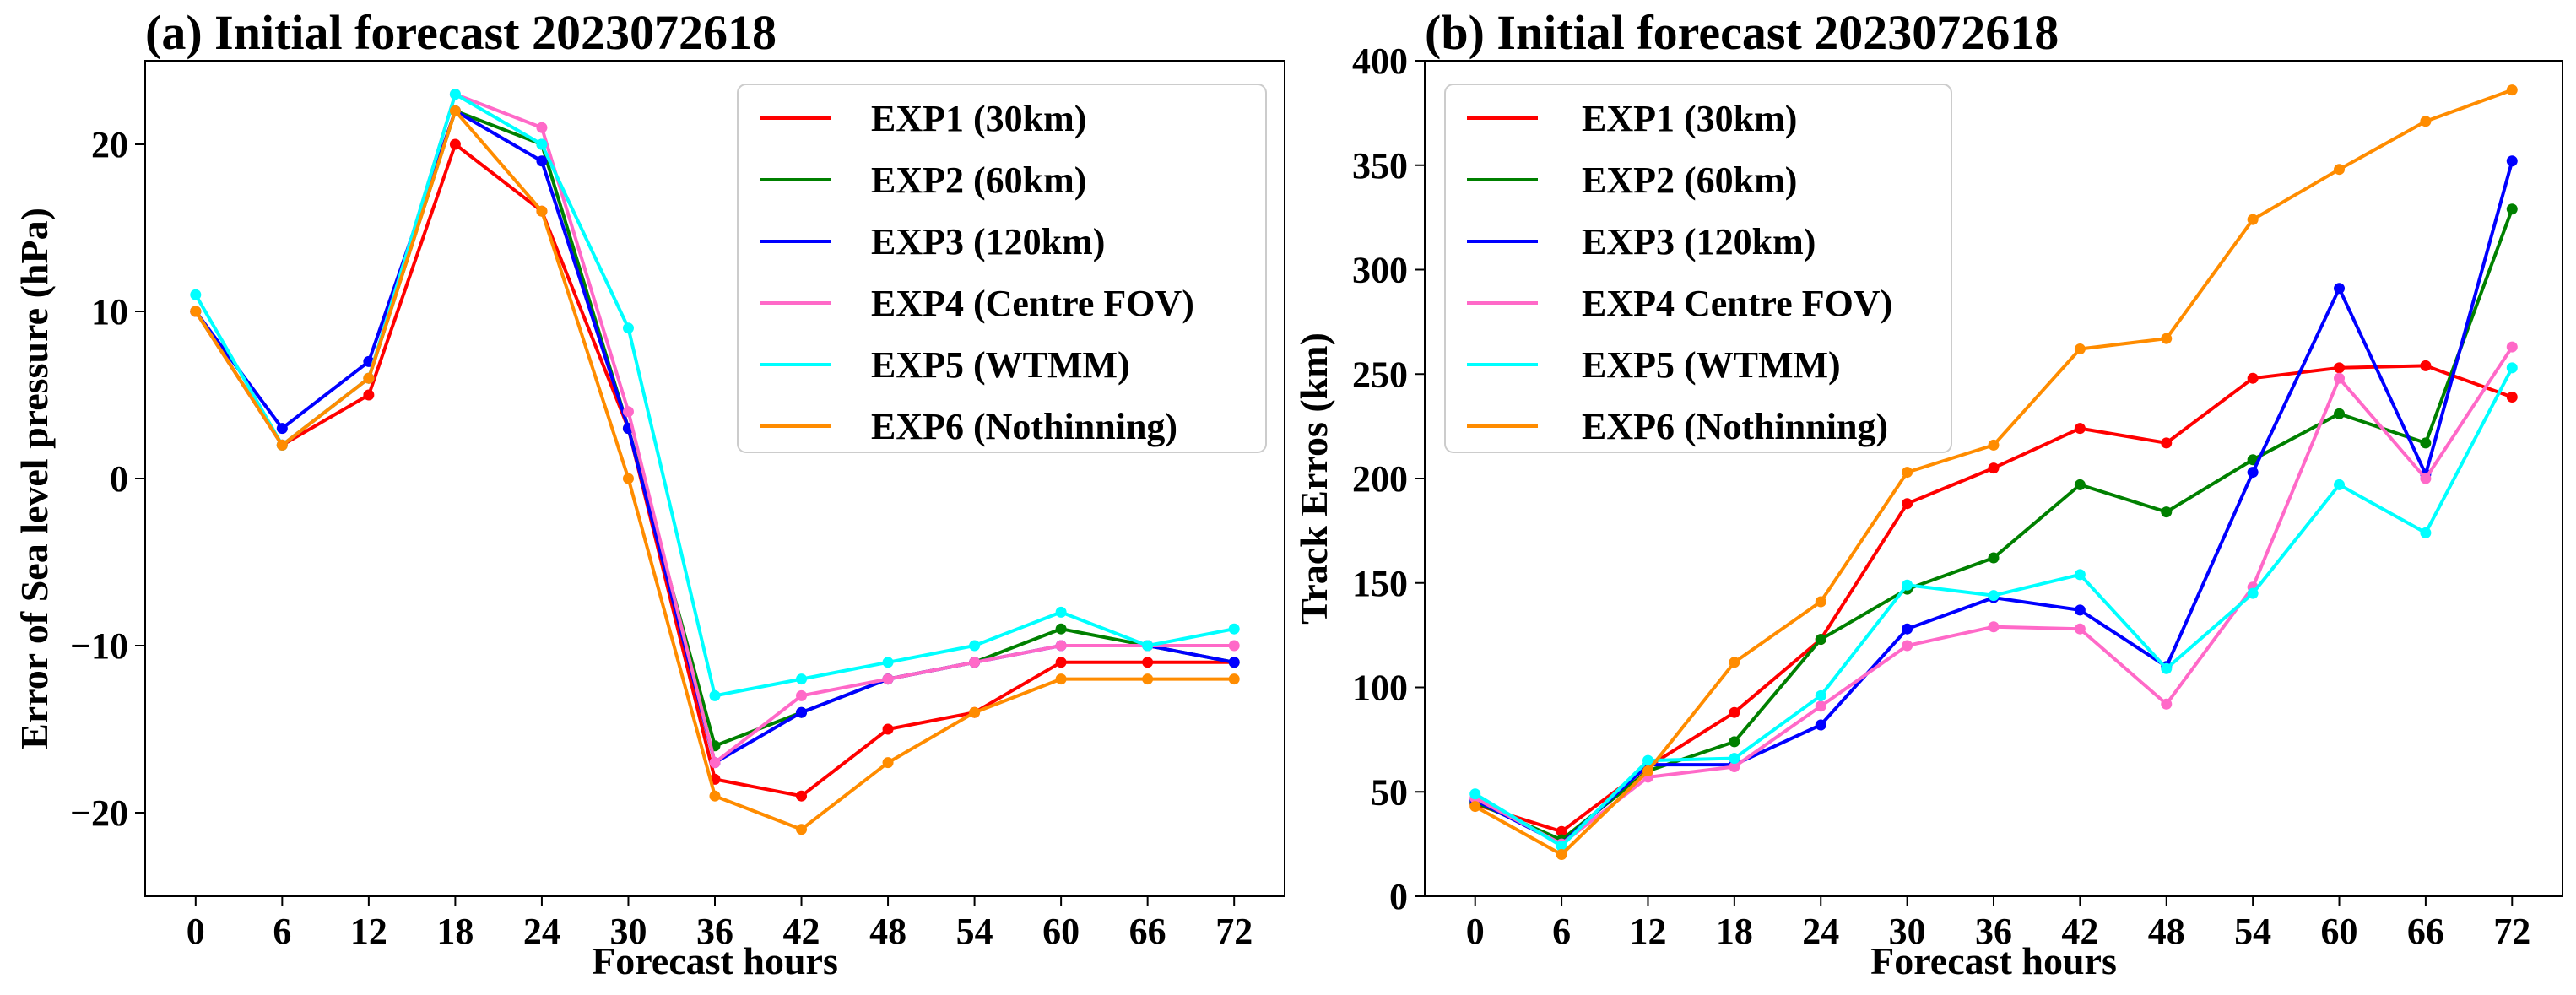 This screenshot has width=2576, height=995. I want to click on x-tick-label: 54, so click(974, 931).